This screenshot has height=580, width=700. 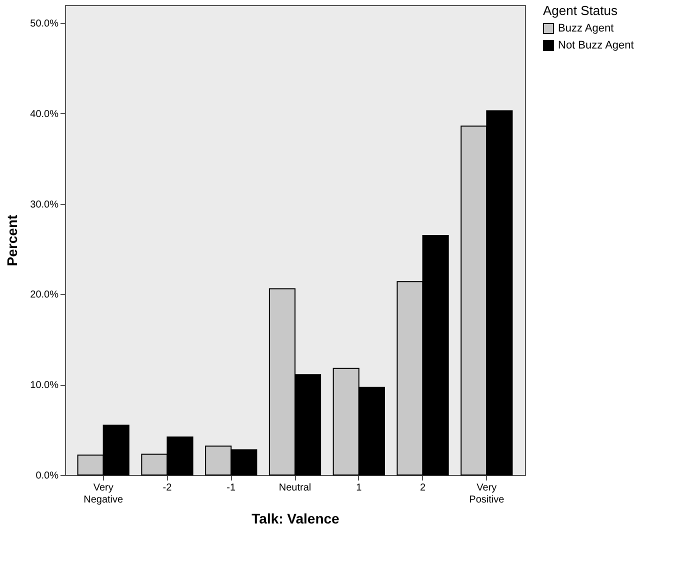 What do you see at coordinates (44, 204) in the screenshot?
I see `y-tick-label: 30.0%` at bounding box center [44, 204].